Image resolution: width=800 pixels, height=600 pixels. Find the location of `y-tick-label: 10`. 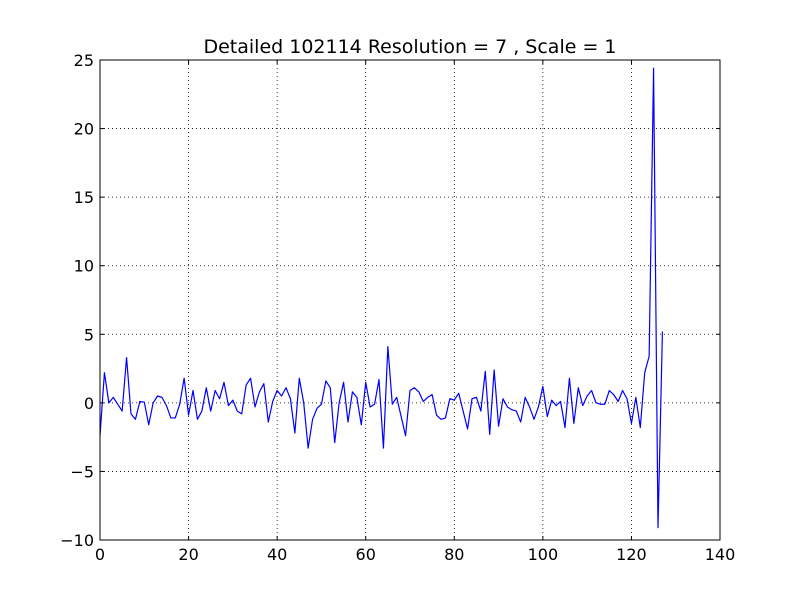

y-tick-label: 10 is located at coordinates (84, 266).